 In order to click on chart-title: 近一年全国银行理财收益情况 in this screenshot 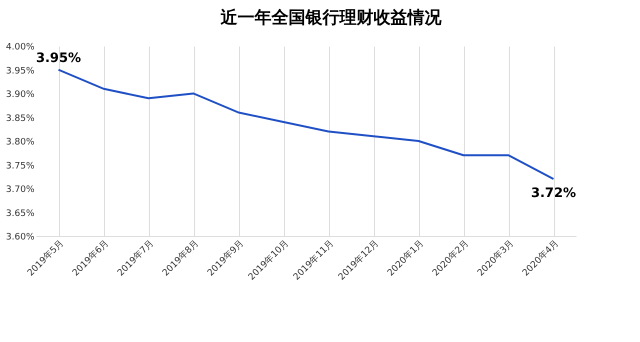, I will do `click(331, 18)`.